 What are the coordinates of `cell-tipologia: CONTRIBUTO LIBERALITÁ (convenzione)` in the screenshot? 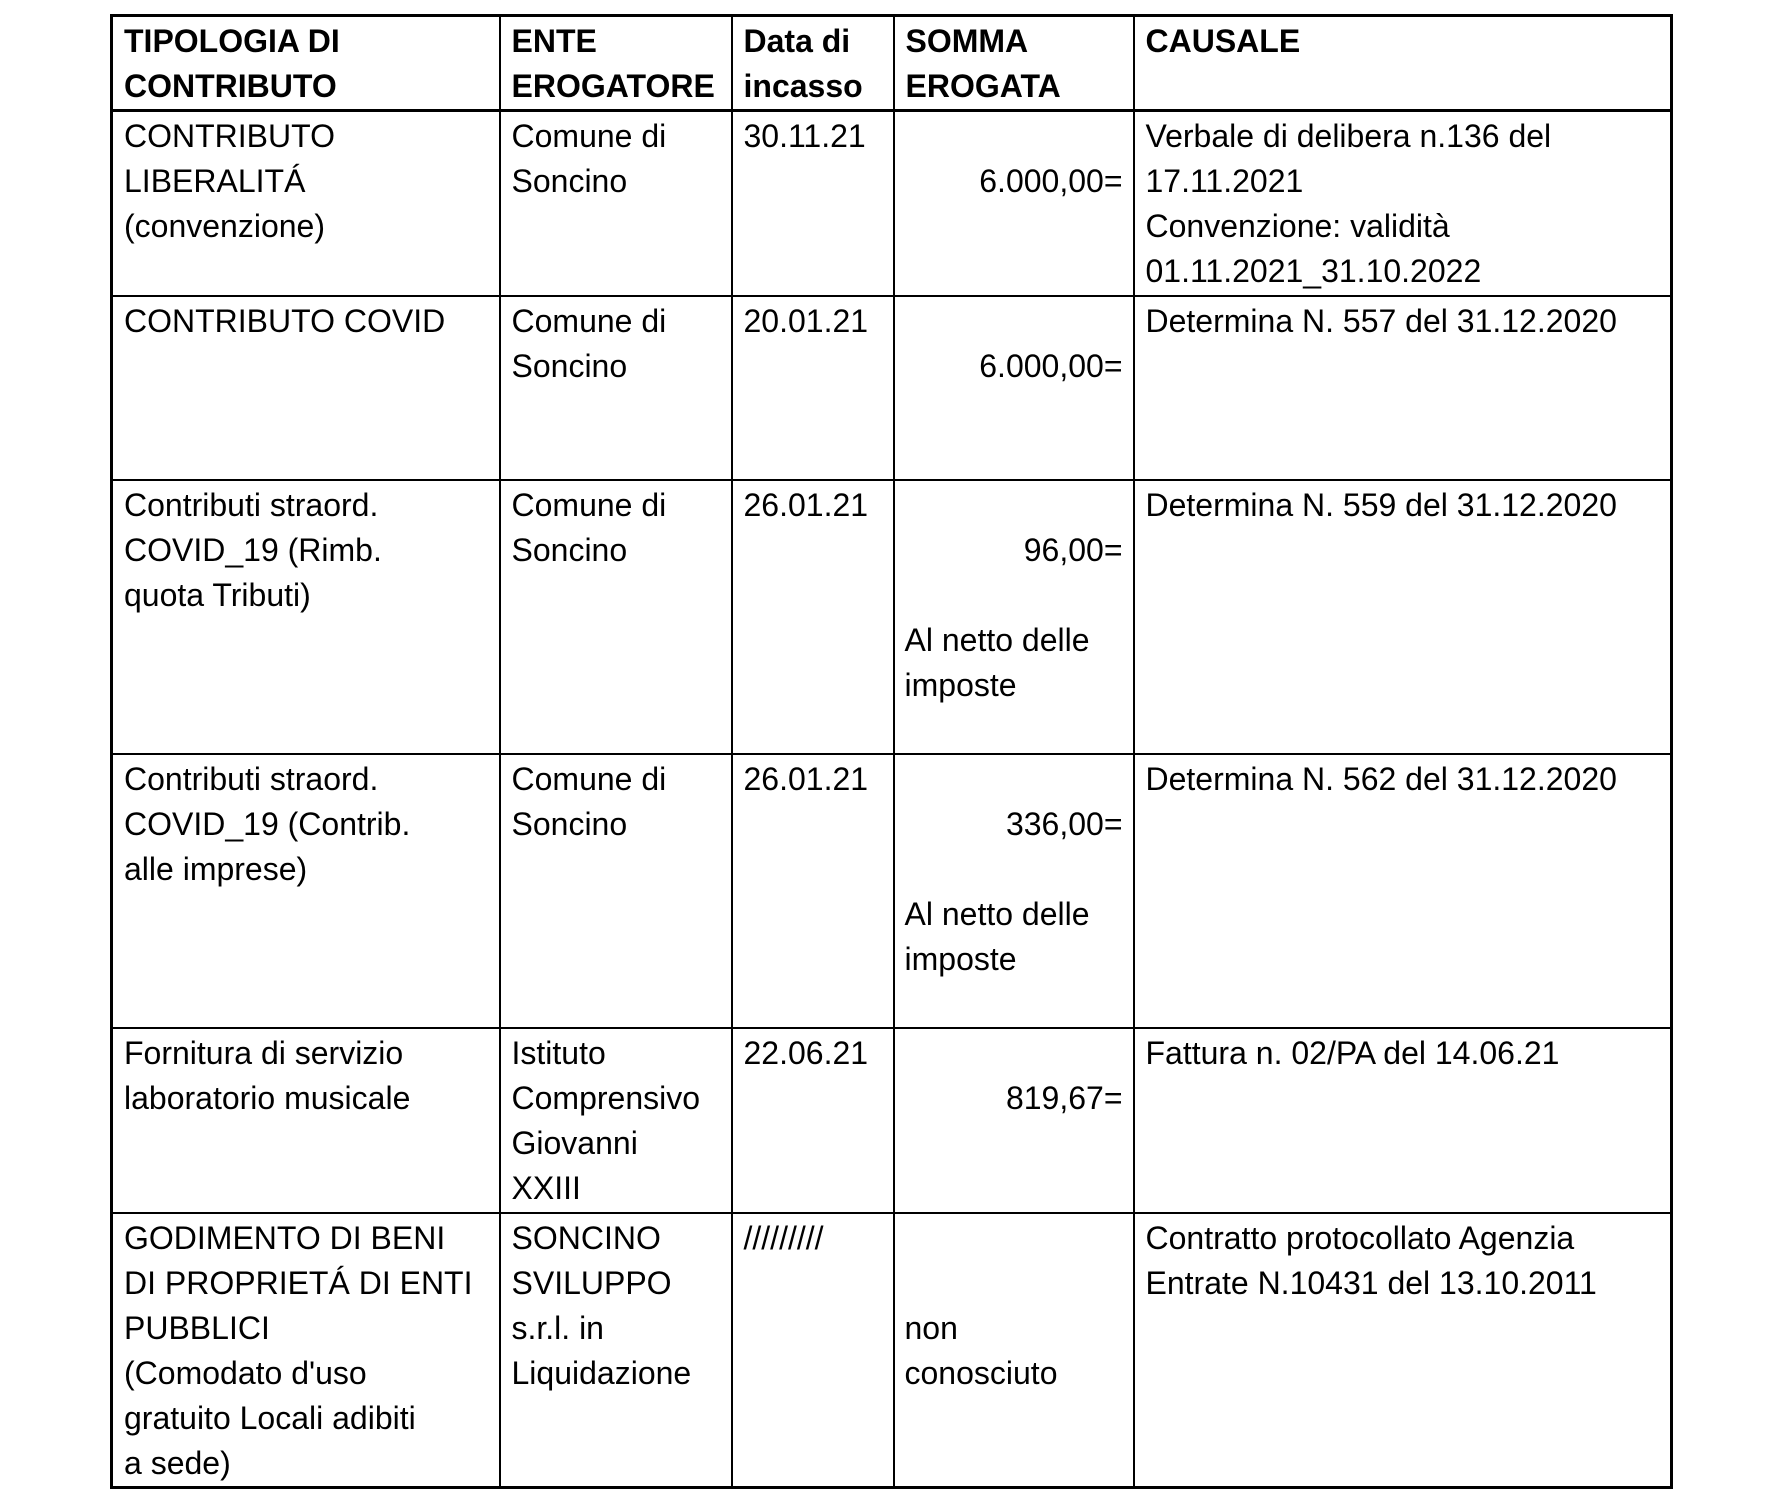 It's located at (305, 203).